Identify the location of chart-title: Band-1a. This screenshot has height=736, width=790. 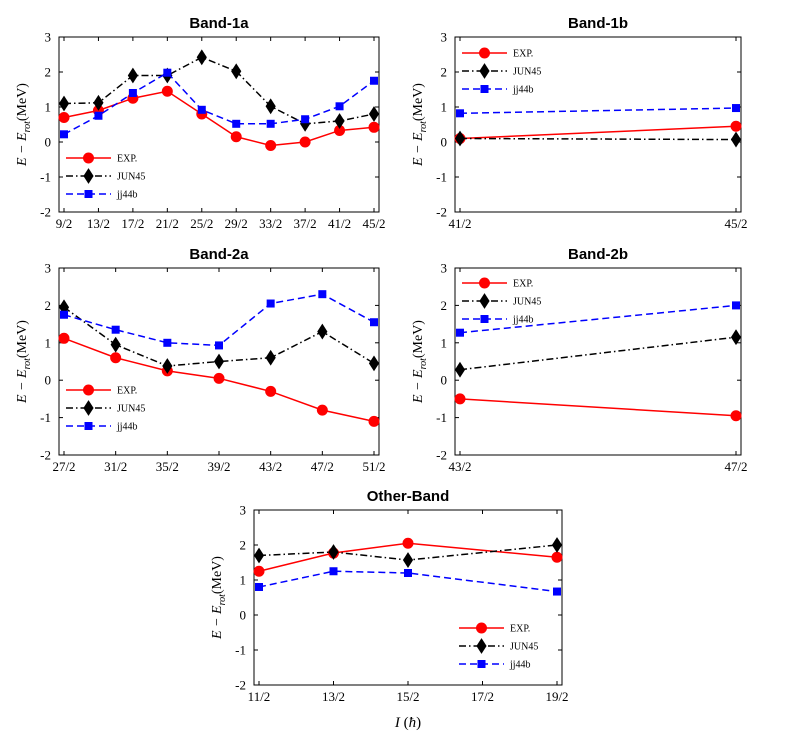
(219, 23).